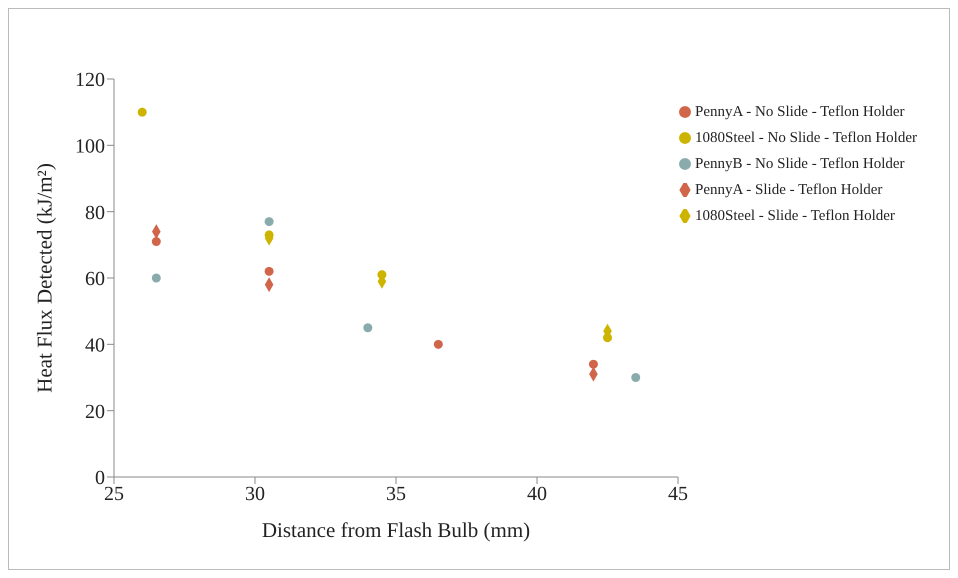 Image resolution: width=958 pixels, height=578 pixels. I want to click on legend-label: 1080Steel - Slide - Teflon Holder, so click(795, 216).